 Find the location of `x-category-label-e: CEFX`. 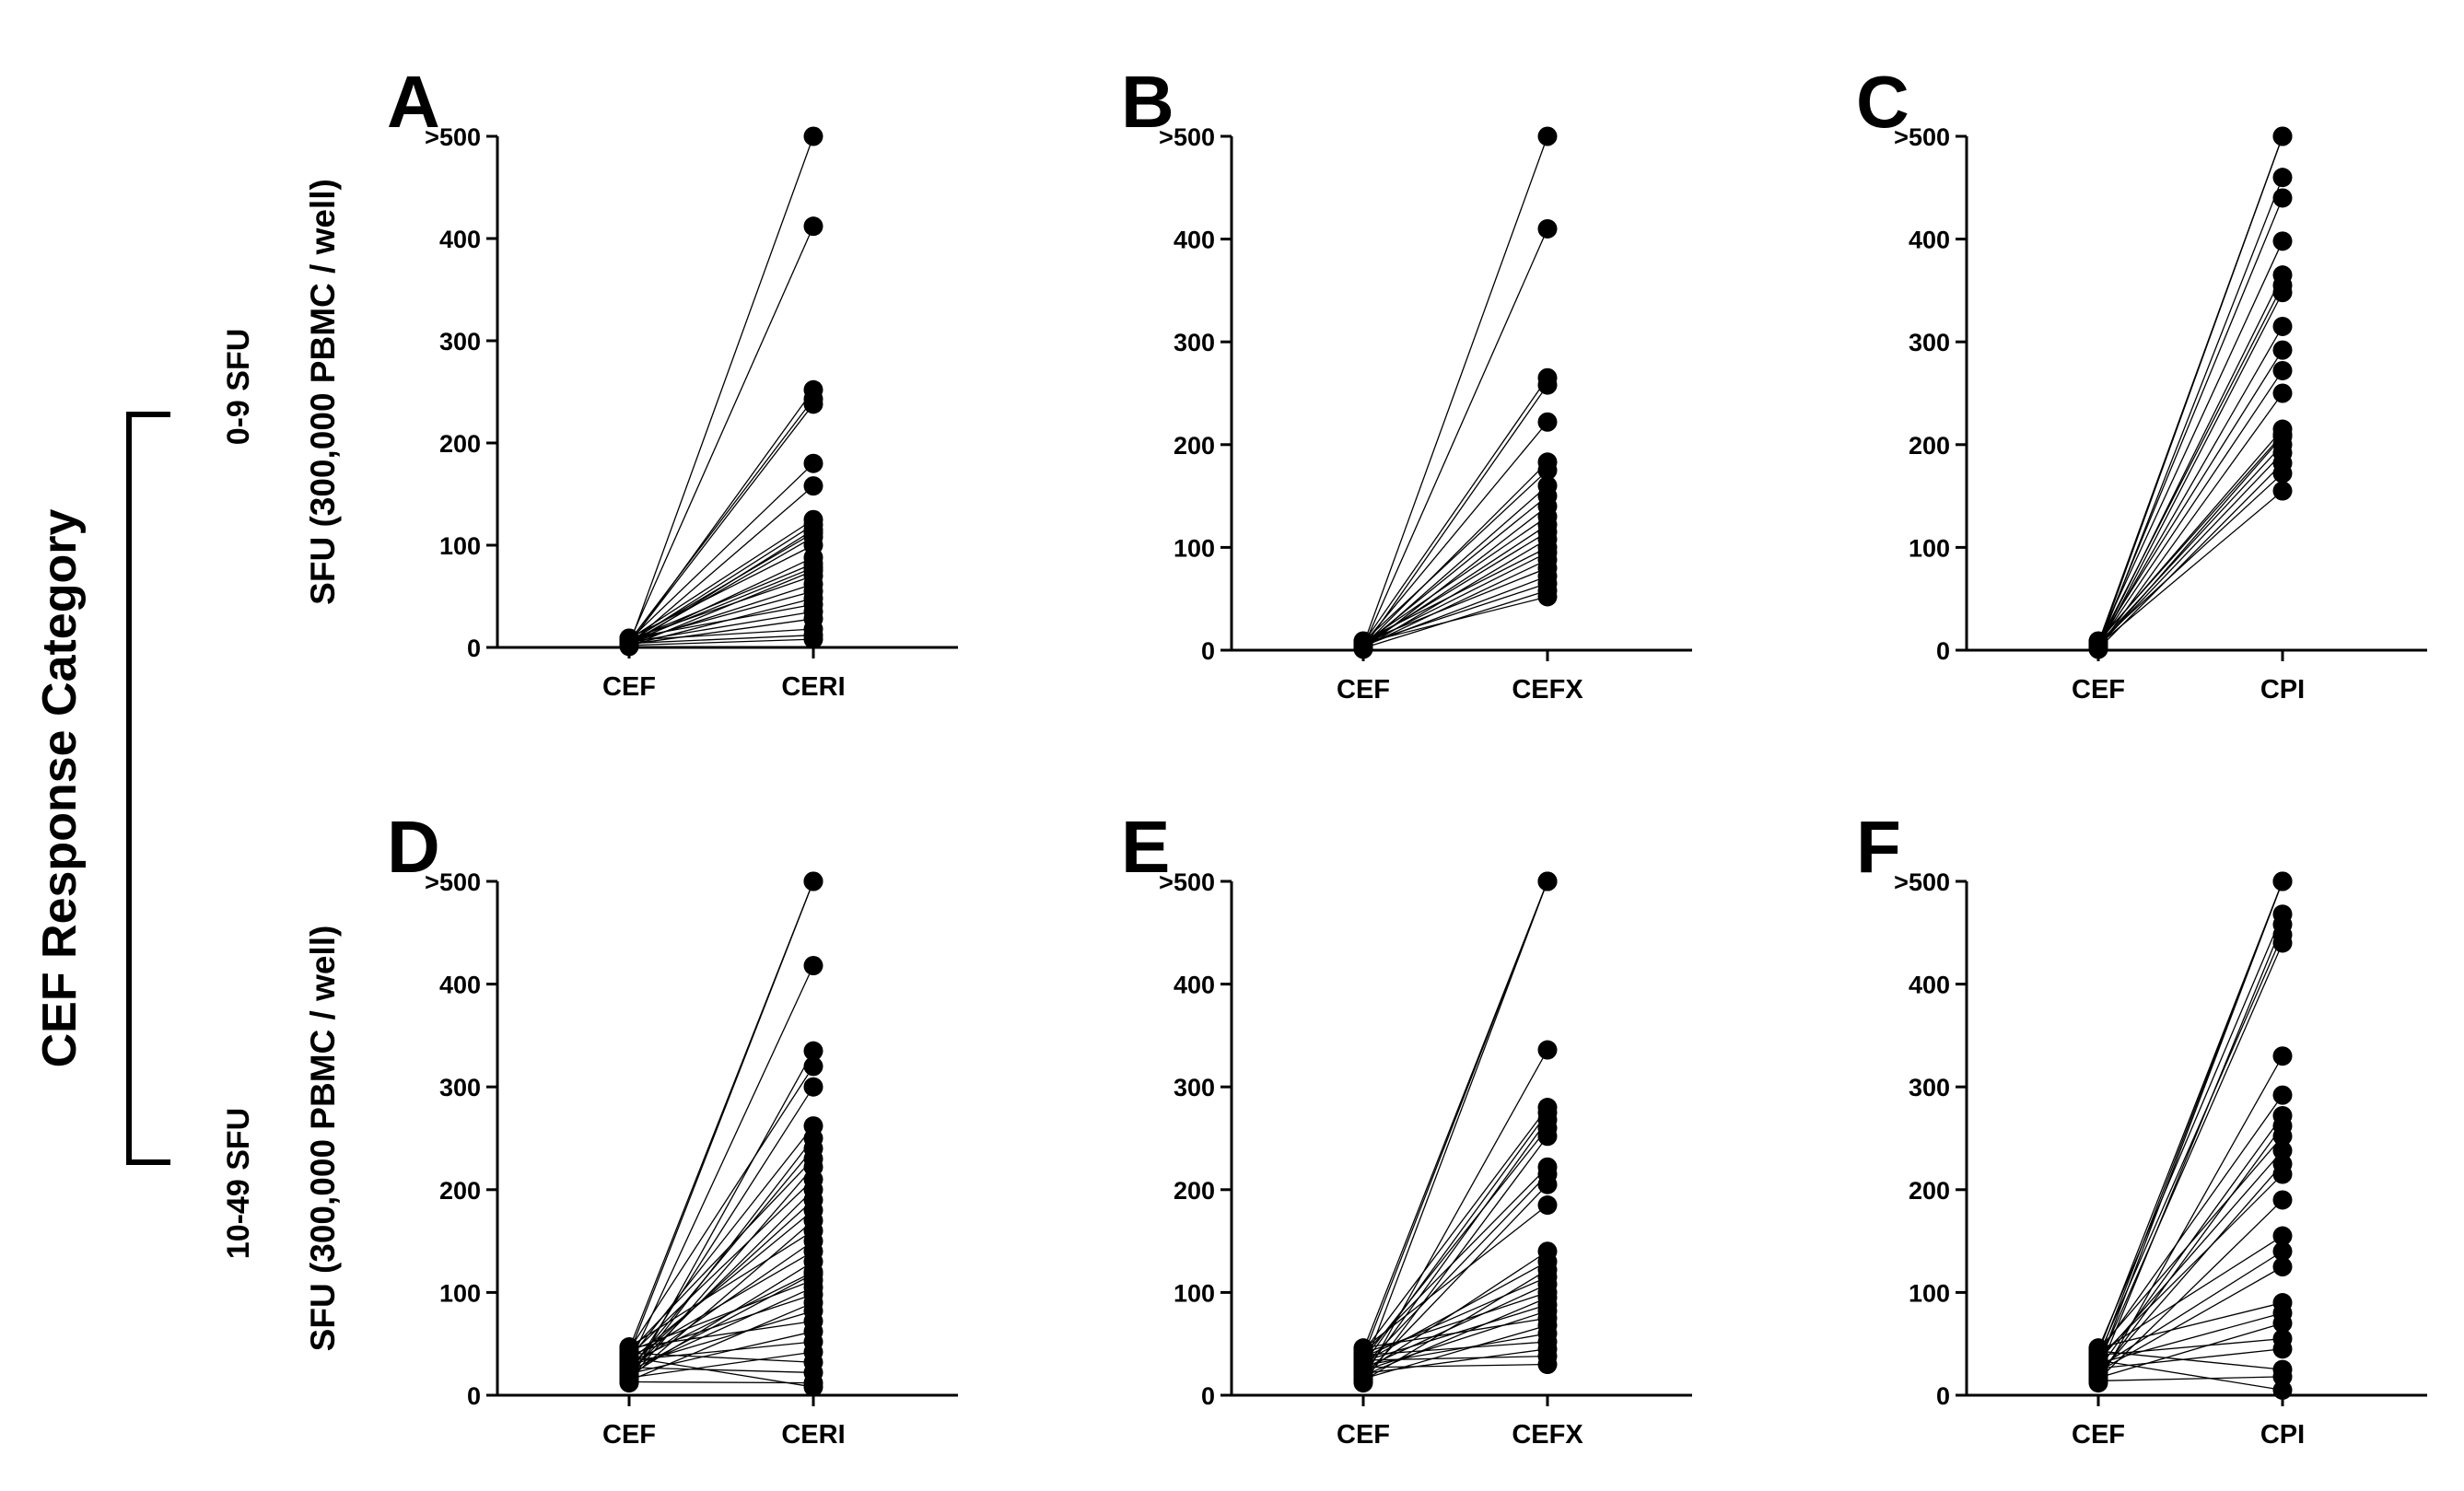

x-category-label-e: CEFX is located at coordinates (1547, 1435).